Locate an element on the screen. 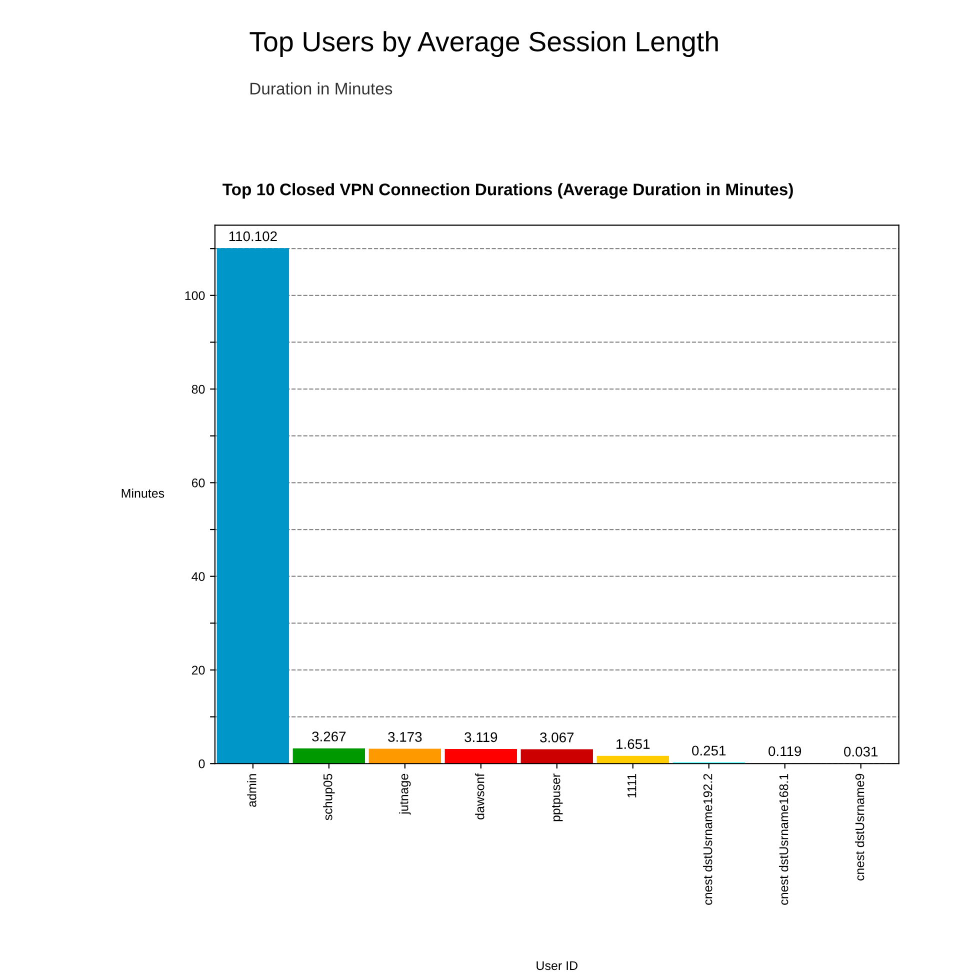  text: Top 10 Closed VPN Connection Durations (Average Duration in Minutes) is located at coordinates (507, 191).